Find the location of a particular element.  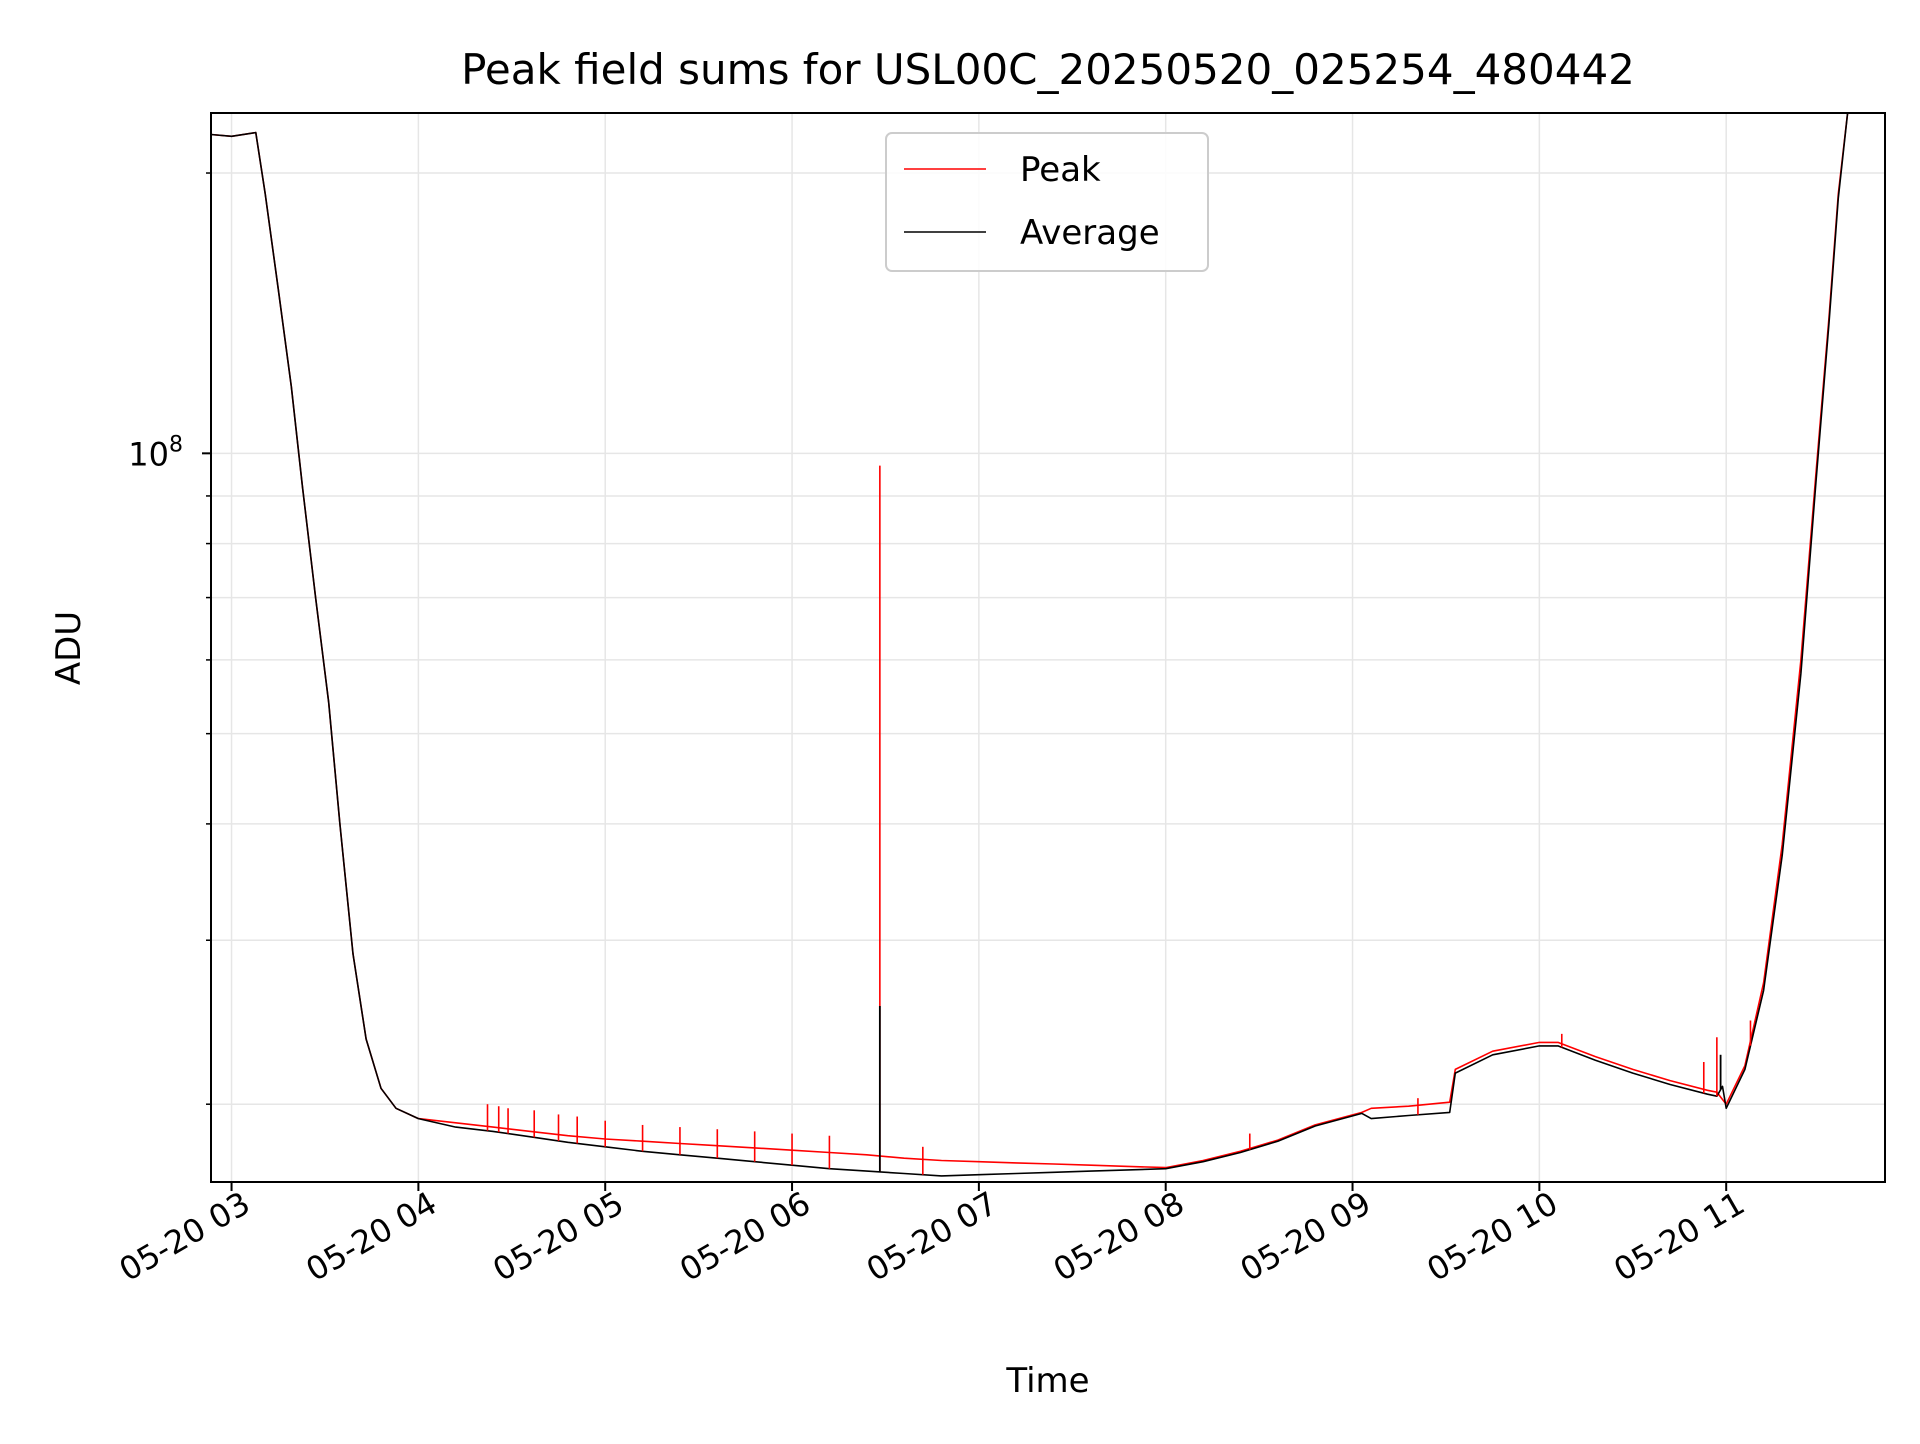

y-tick-label-base: 10 is located at coordinates (148, 454).